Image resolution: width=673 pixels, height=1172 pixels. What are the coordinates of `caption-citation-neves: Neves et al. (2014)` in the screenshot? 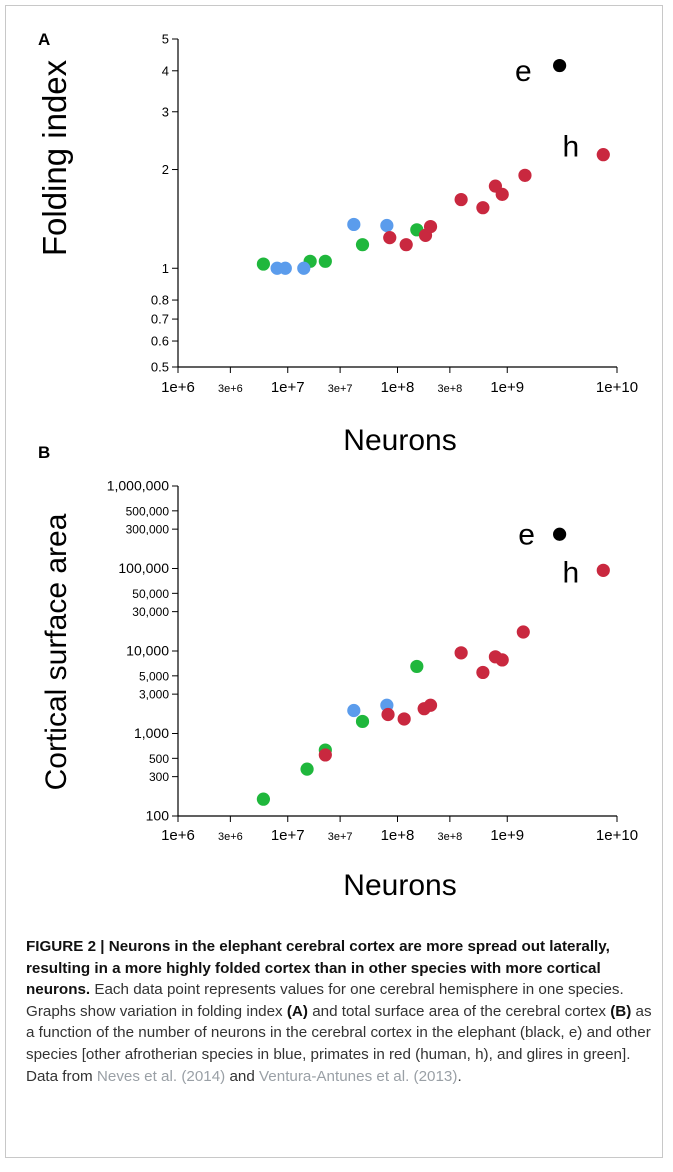 It's located at (161, 1076).